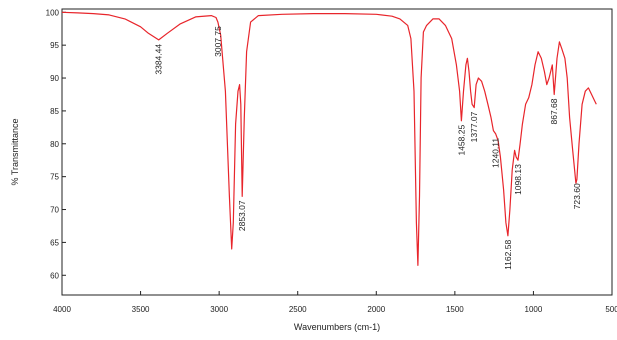 The image size is (617, 340). I want to click on peak-label: 3007.75, so click(218, 41).